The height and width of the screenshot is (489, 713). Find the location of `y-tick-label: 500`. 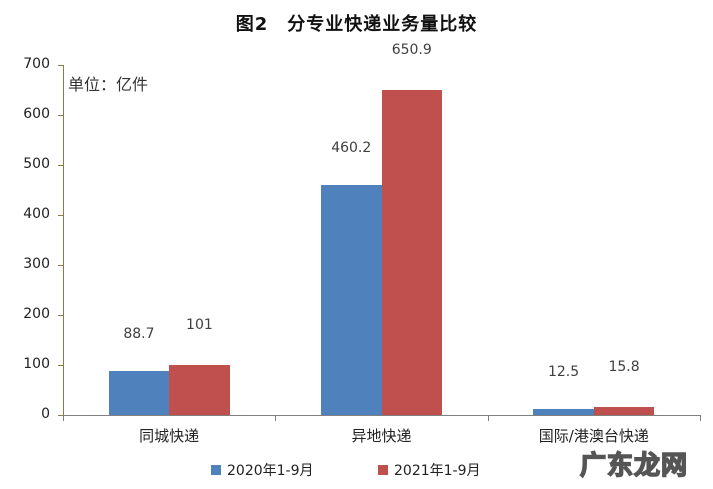

y-tick-label: 500 is located at coordinates (36, 164).